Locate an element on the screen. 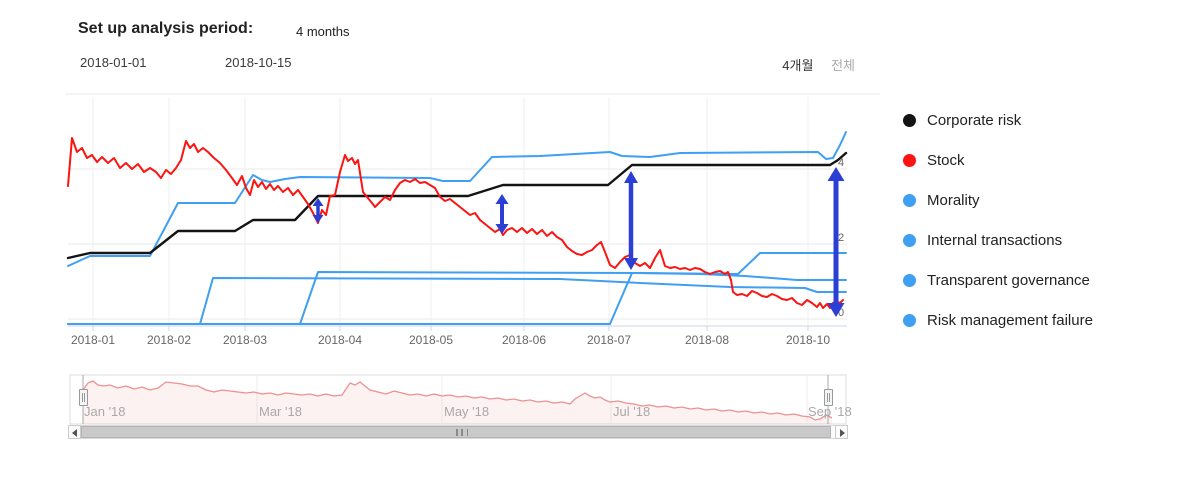 The width and height of the screenshot is (1200, 498). legend-item-internal-transactions: Internal transactions is located at coordinates (998, 240).